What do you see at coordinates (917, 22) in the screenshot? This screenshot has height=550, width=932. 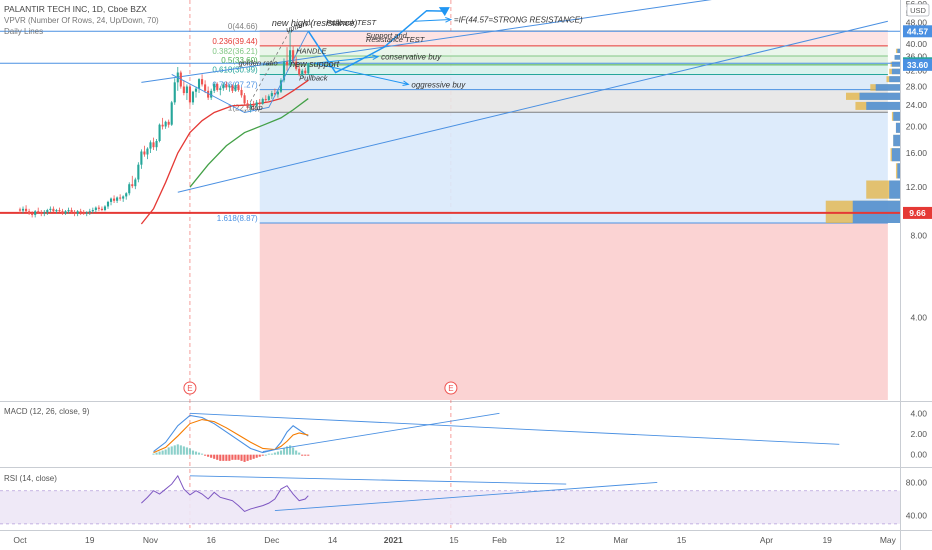 I see `price-axis-tick-label: 48.00` at bounding box center [917, 22].